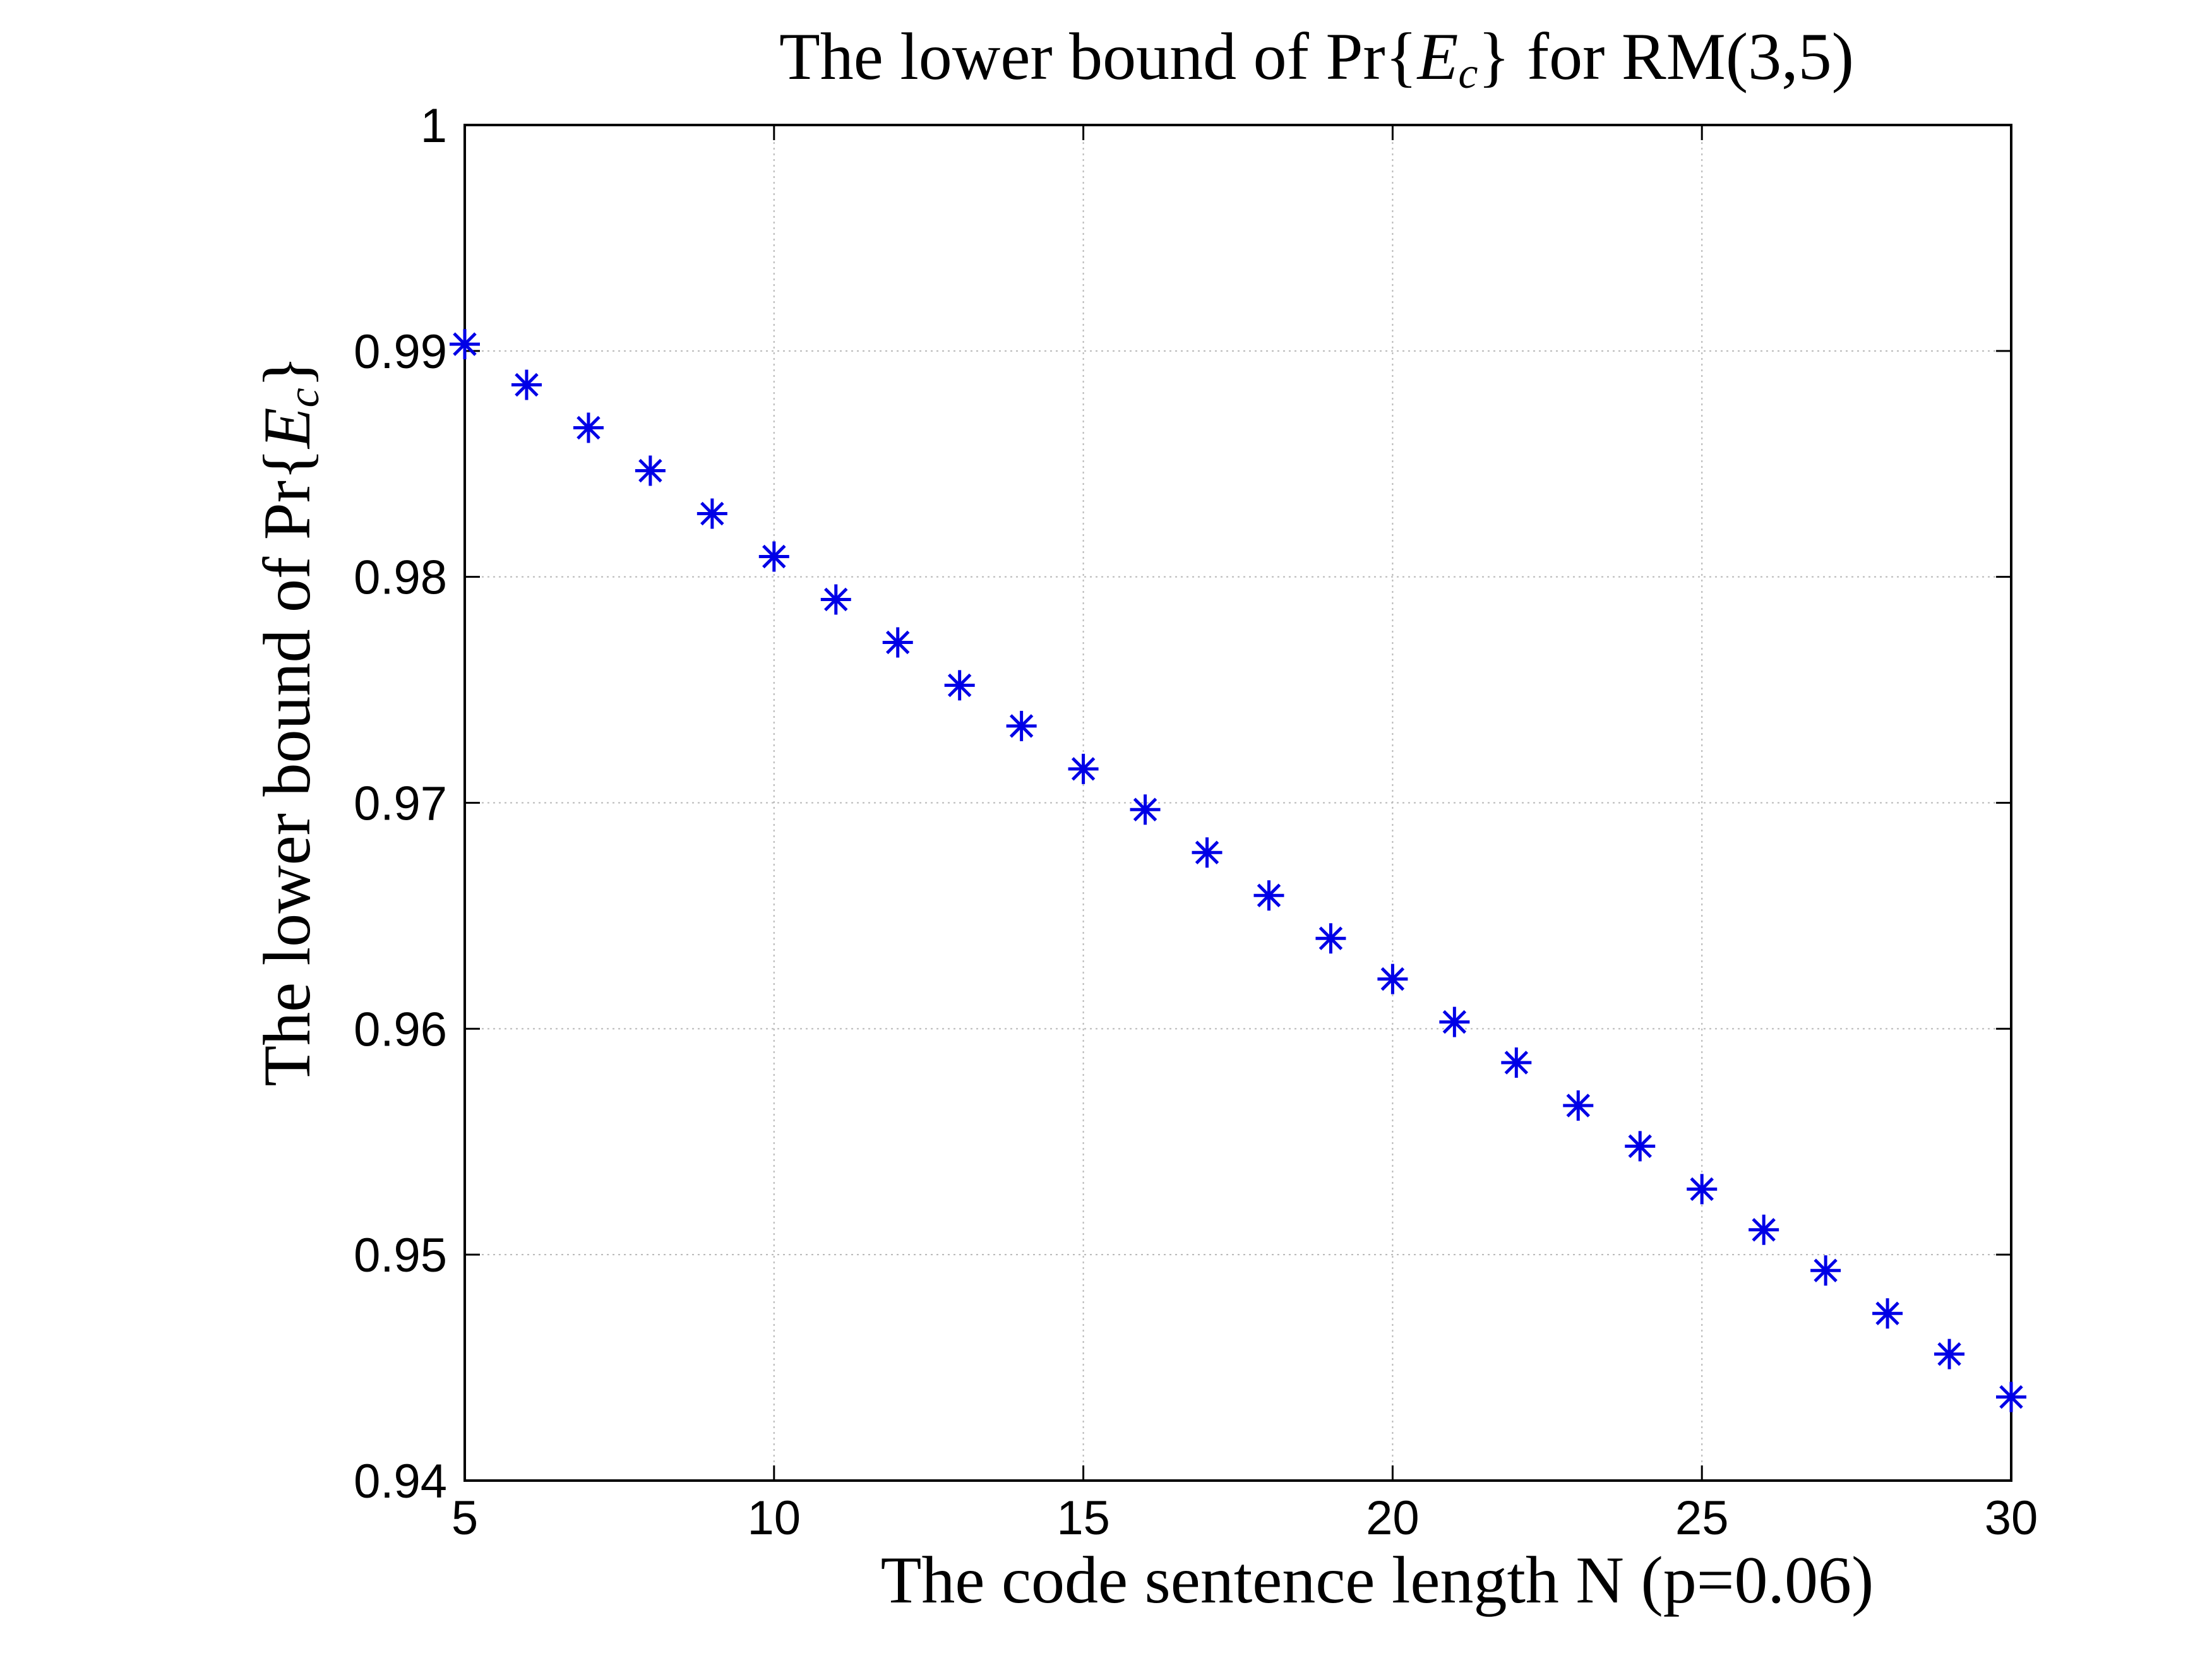 The height and width of the screenshot is (1658, 2212). I want to click on y-tick-label: 0.95, so click(400, 1255).